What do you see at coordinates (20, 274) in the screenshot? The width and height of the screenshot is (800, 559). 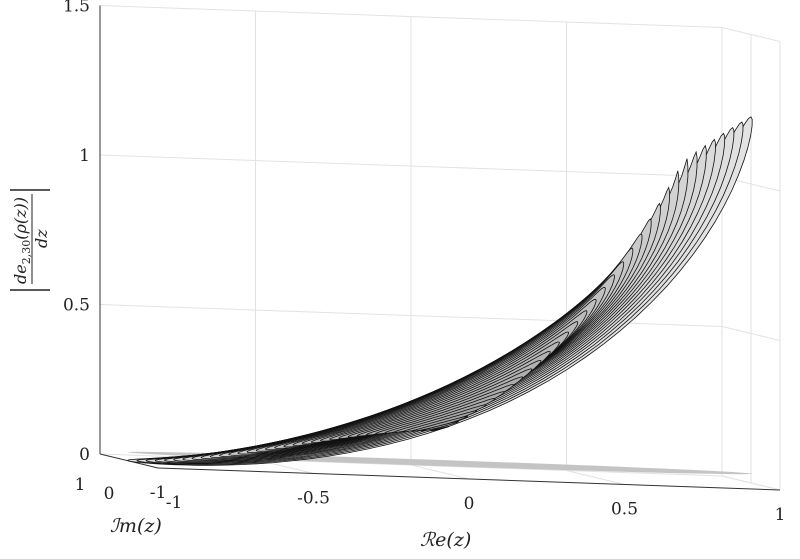 I see `z-label-numerator: de` at bounding box center [20, 274].